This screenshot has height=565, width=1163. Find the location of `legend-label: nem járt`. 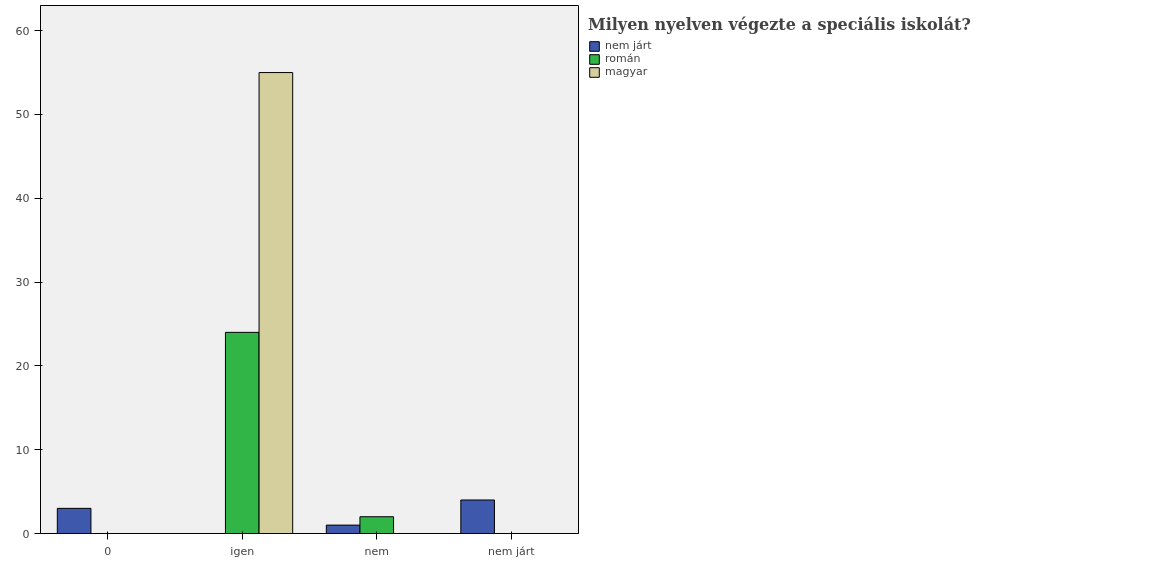

legend-label: nem járt is located at coordinates (628, 45).